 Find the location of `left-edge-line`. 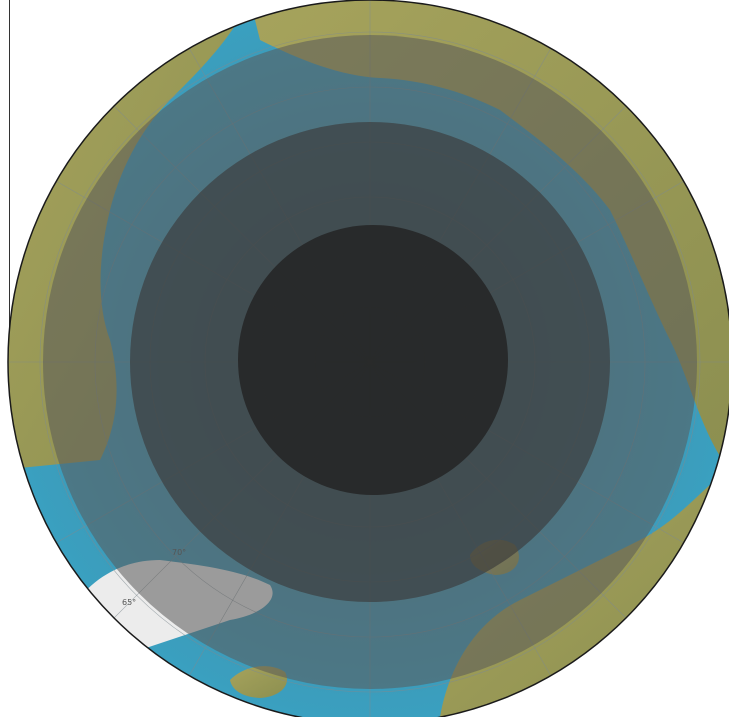

left-edge-line is located at coordinates (9, 180).